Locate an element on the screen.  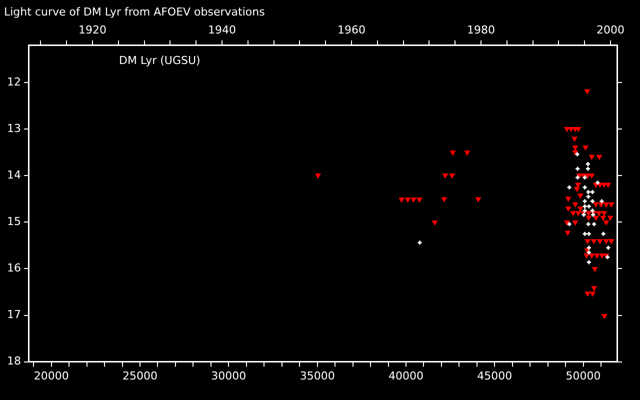
x-tick-label: 40000 is located at coordinates (406, 375).